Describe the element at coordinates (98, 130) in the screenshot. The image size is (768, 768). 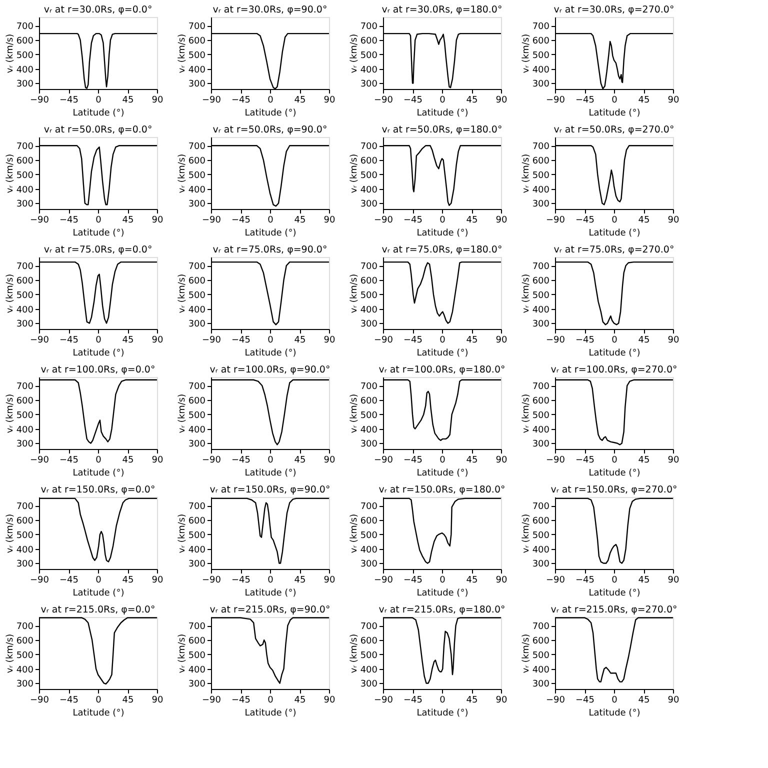
I see `chart-title: vᵣ at r=50.0Rs, φ=0.0°` at that location.